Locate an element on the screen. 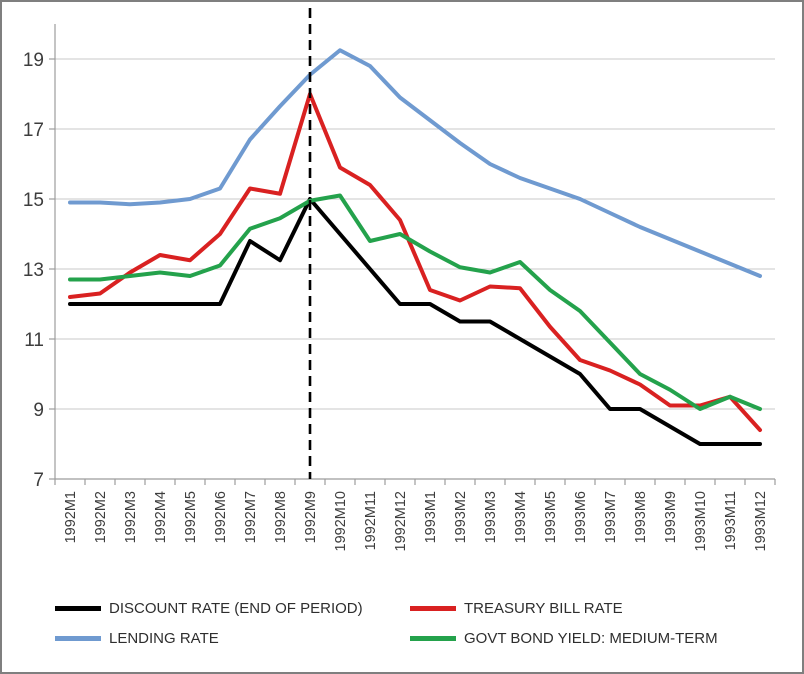  legend-swatch-lending-rate is located at coordinates (78, 638).